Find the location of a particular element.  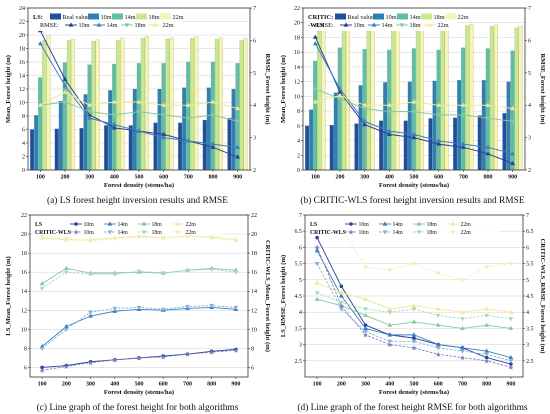

cw-point-18m is located at coordinates (163, 273).